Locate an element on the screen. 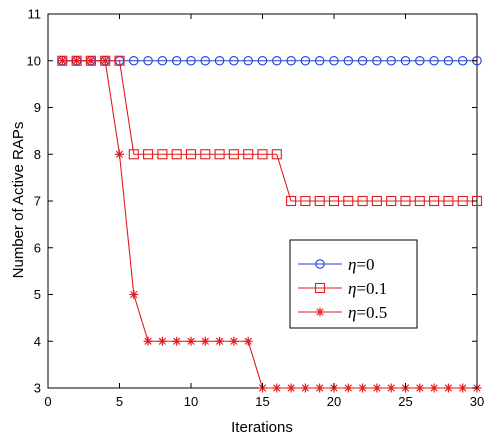 The height and width of the screenshot is (442, 499). legend-label: η=0 is located at coordinates (361, 264).